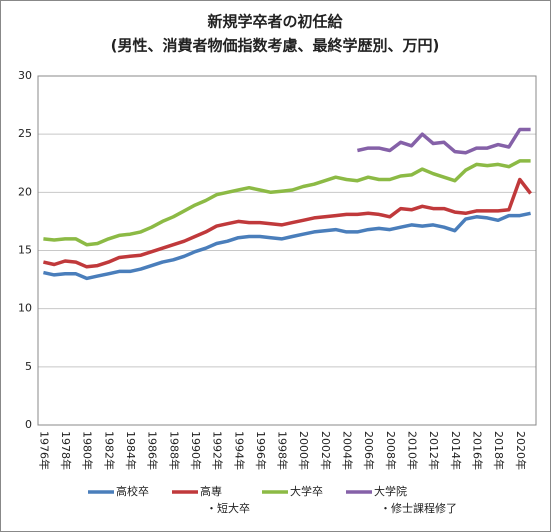  I want to click on x-tick-label: 1994年, so click(239, 450).